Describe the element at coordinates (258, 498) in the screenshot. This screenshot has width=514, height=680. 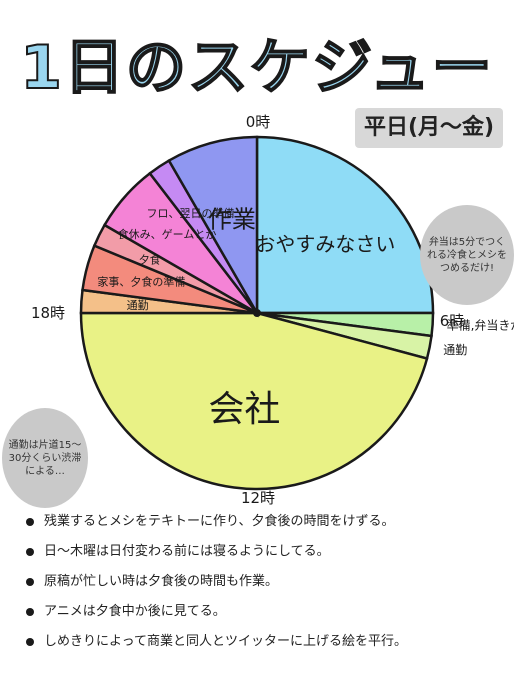
I see `tick-label-12h: 12時` at that location.